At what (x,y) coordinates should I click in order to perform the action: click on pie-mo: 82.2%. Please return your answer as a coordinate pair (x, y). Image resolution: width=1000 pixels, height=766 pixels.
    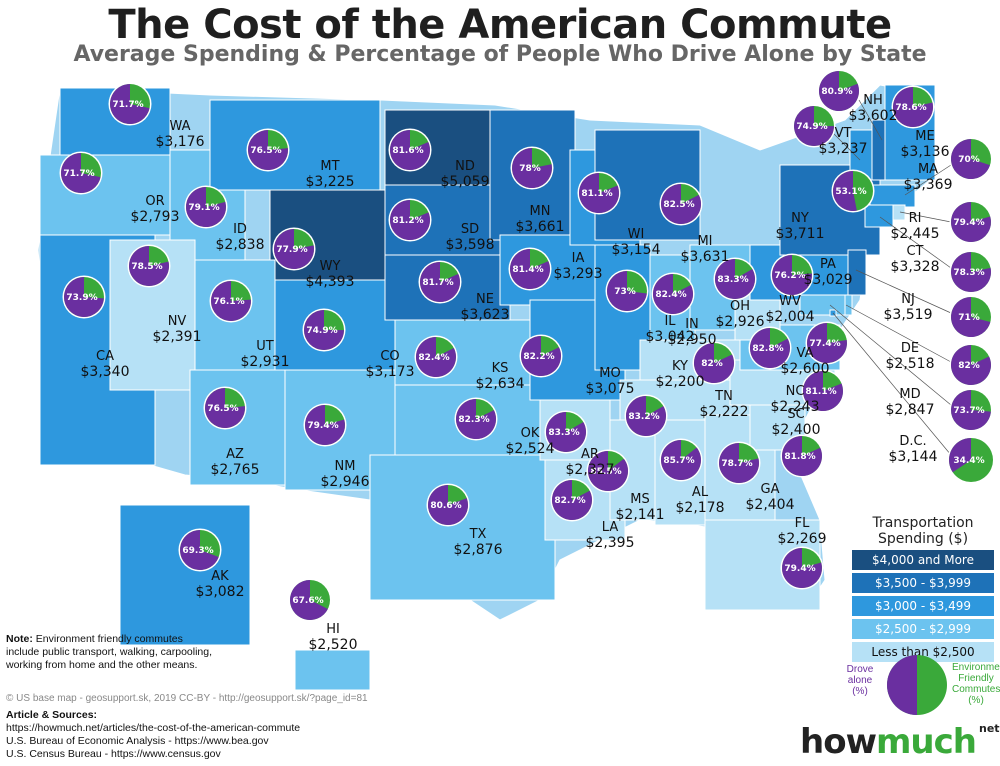
    Looking at the image, I should click on (541, 356).